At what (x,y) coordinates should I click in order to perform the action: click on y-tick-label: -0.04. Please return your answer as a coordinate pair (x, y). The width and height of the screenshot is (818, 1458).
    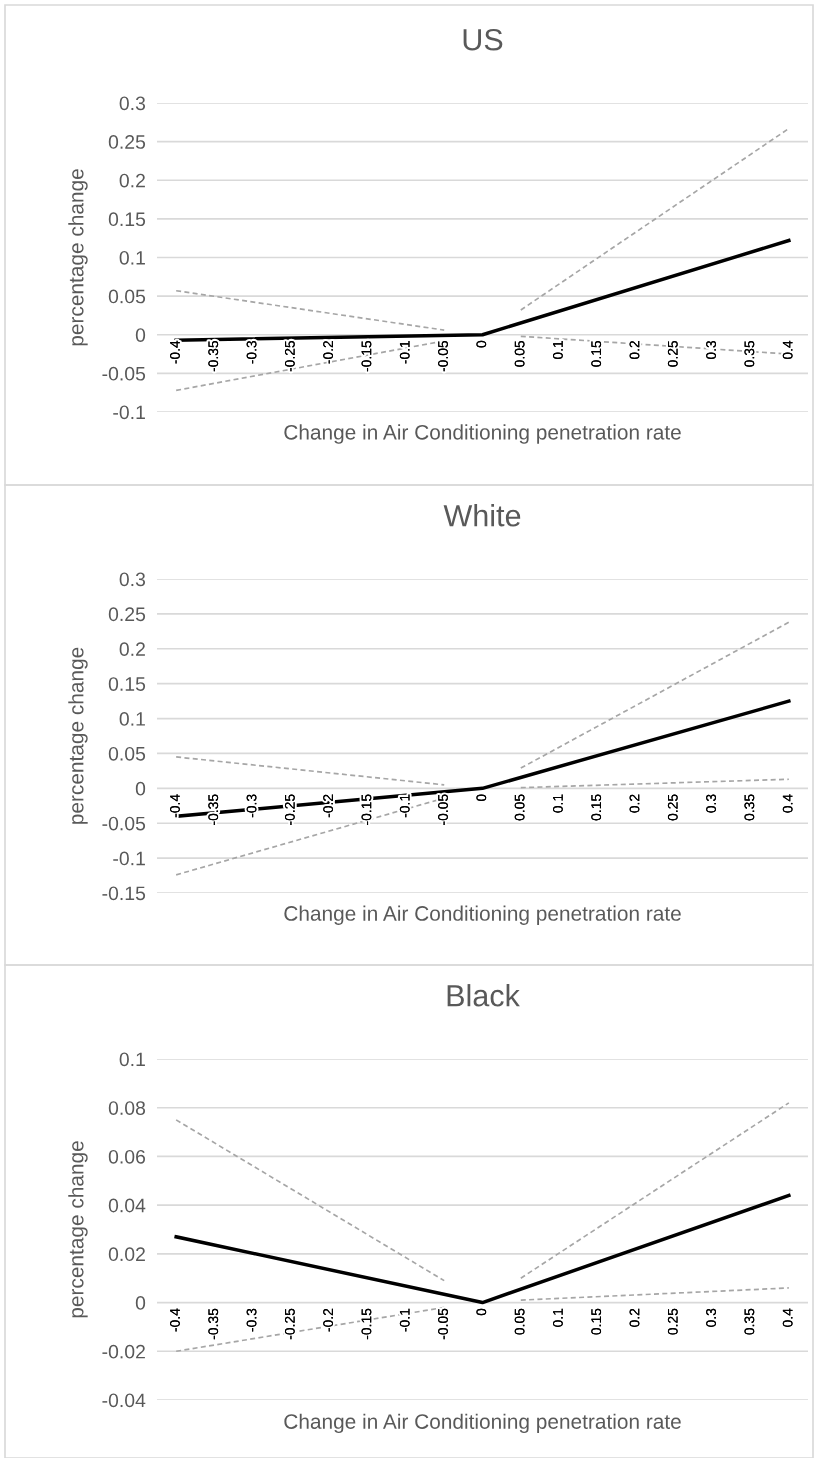
    Looking at the image, I should click on (124, 1400).